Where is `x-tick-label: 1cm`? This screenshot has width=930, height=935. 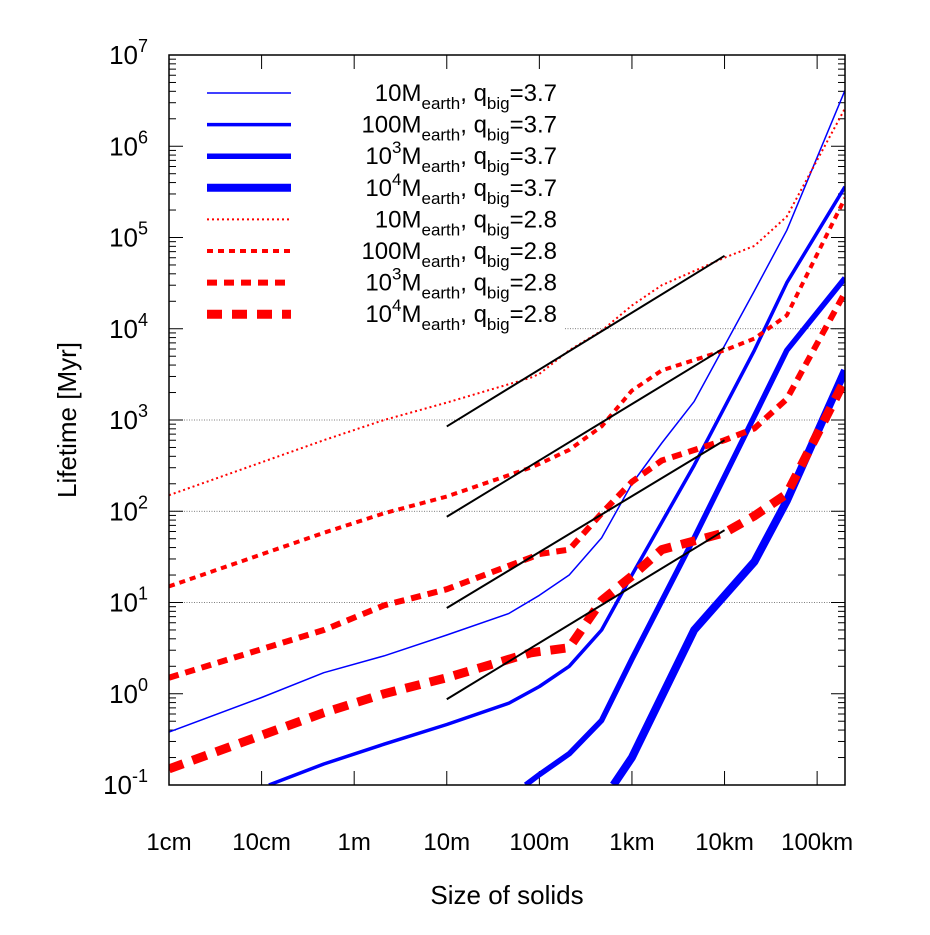
x-tick-label: 1cm is located at coordinates (168, 842).